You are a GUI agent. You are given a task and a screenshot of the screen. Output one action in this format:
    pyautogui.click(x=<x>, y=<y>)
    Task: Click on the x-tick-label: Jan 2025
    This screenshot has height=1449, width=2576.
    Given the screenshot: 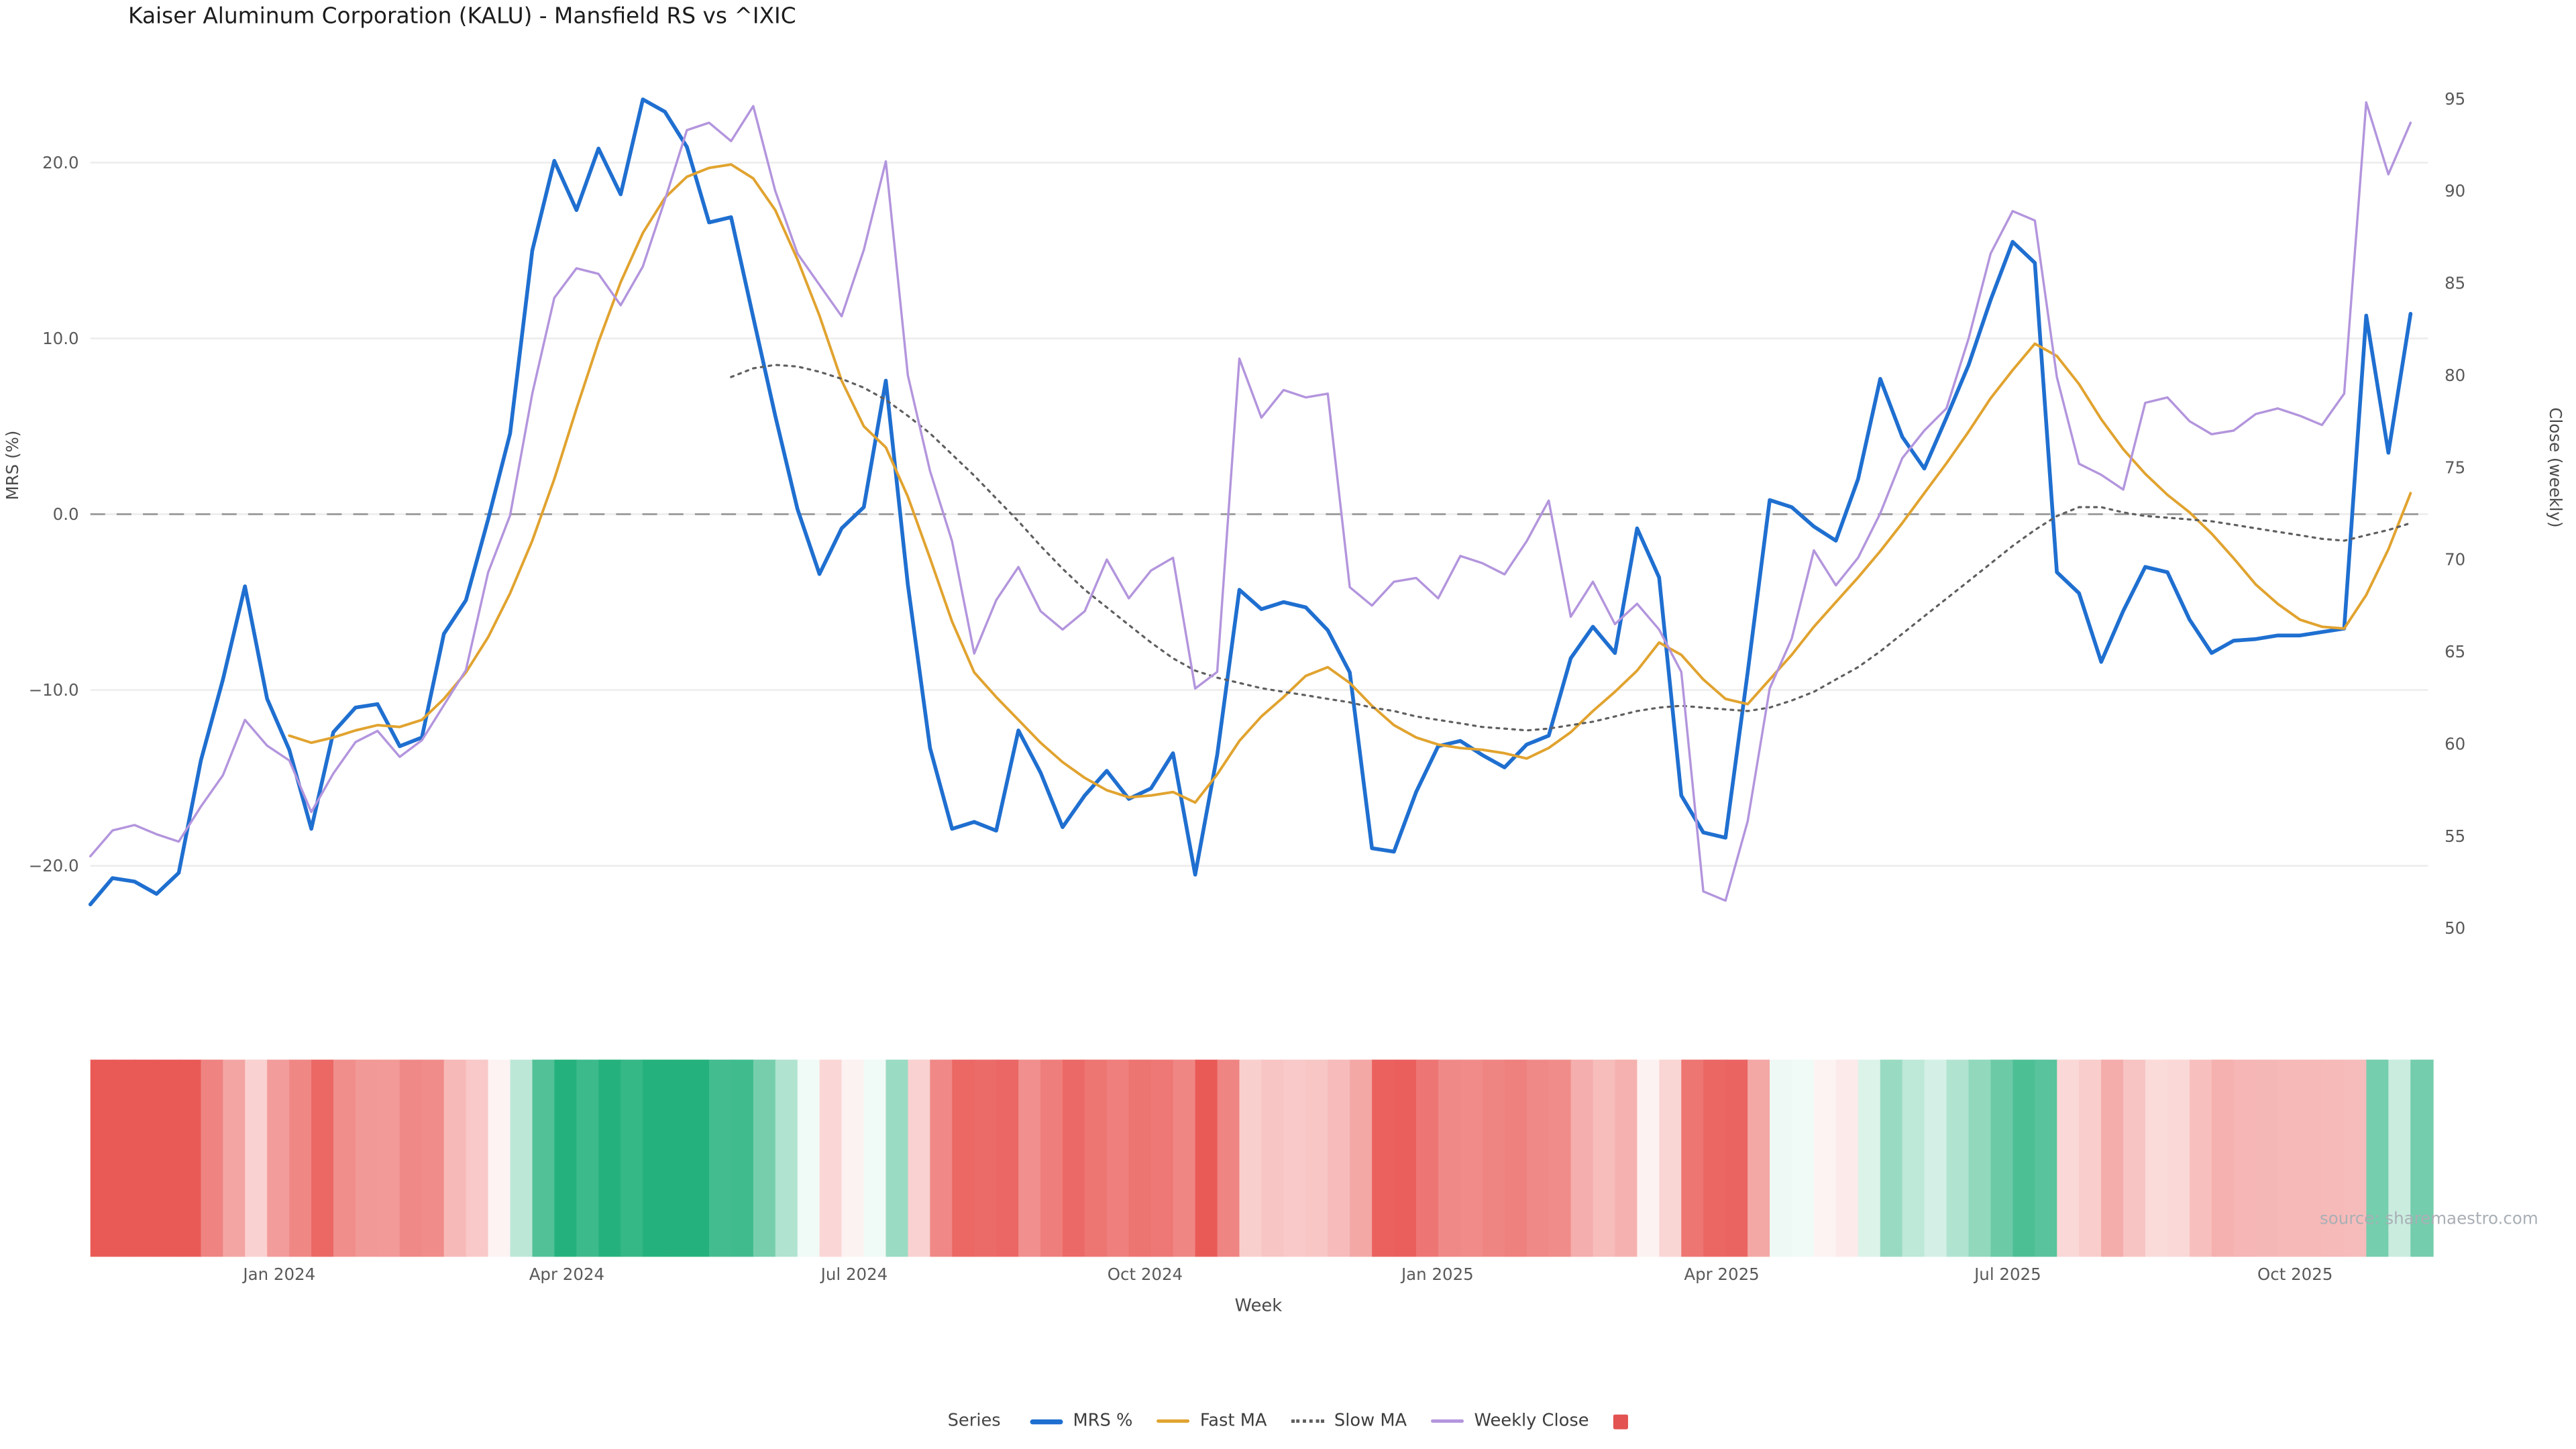 What is the action you would take?
    pyautogui.click(x=1437, y=1274)
    